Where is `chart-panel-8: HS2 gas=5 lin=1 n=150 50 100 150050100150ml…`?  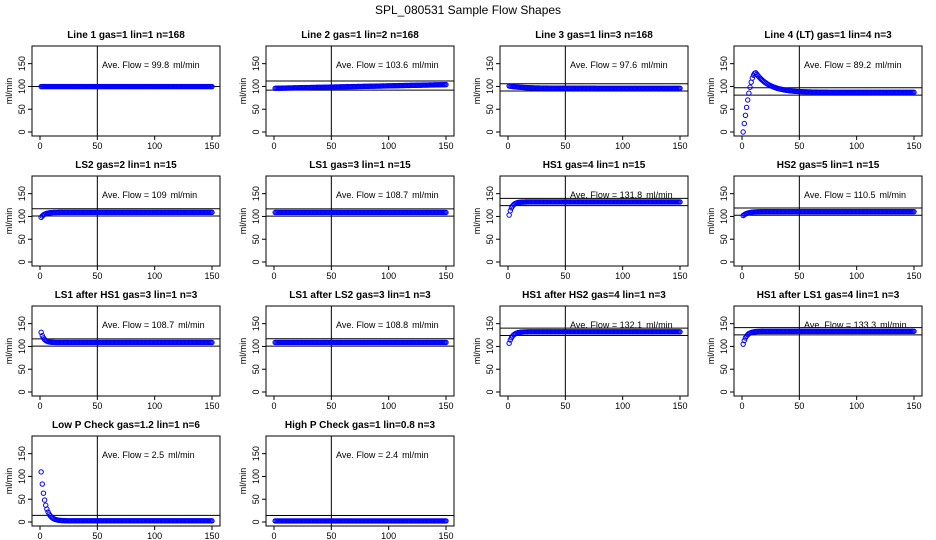
chart-panel-8: HS2 gas=5 lin=1 n=150 50 100 150050100150ml… is located at coordinates (814, 220).